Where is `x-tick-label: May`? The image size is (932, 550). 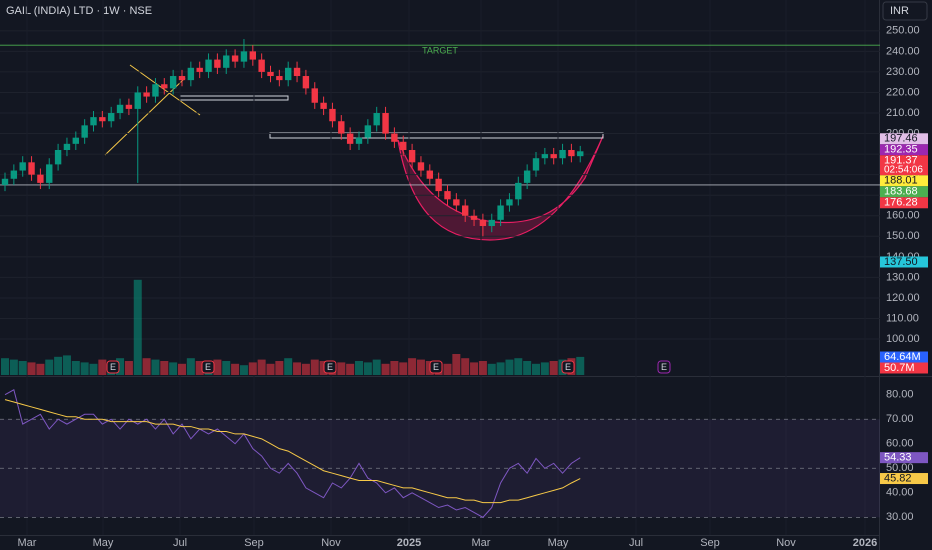
x-tick-label: May is located at coordinates (558, 543).